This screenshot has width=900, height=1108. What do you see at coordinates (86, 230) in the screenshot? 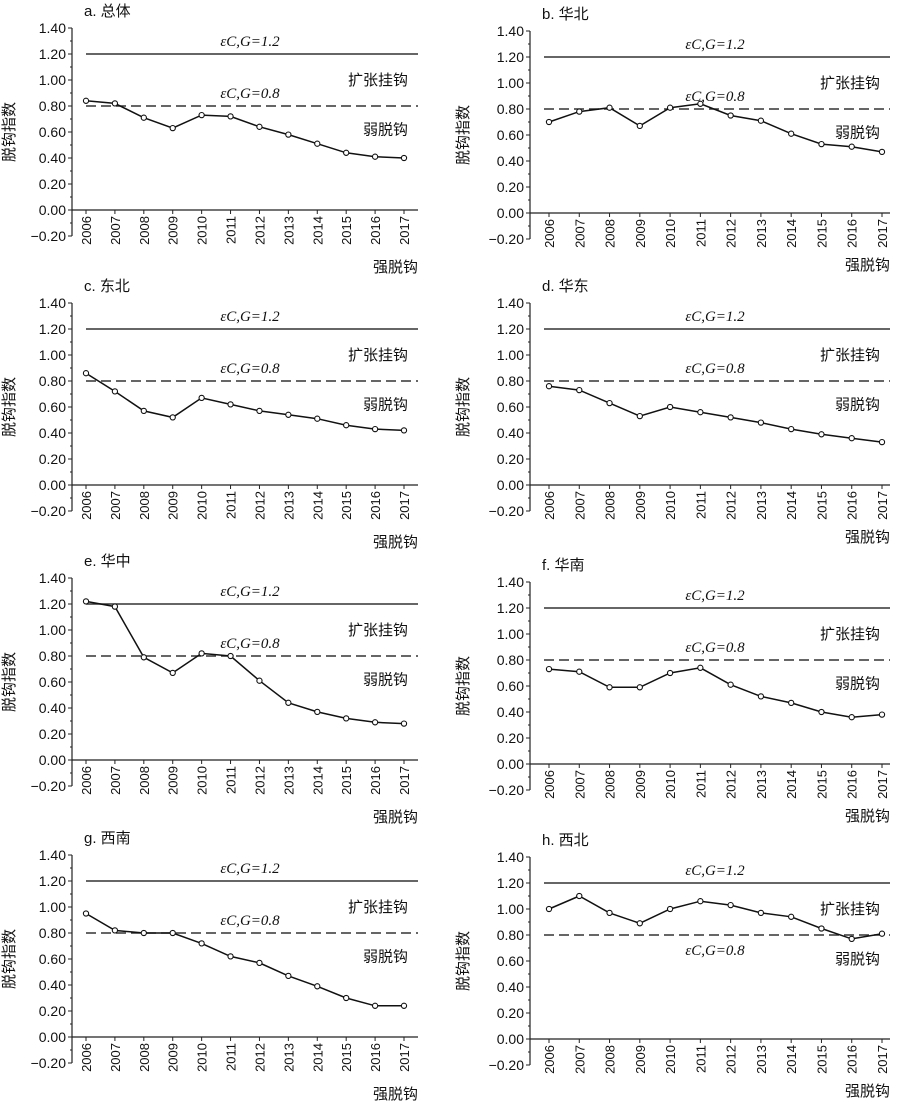
I see `x-tick-label: 2006` at bounding box center [86, 230].